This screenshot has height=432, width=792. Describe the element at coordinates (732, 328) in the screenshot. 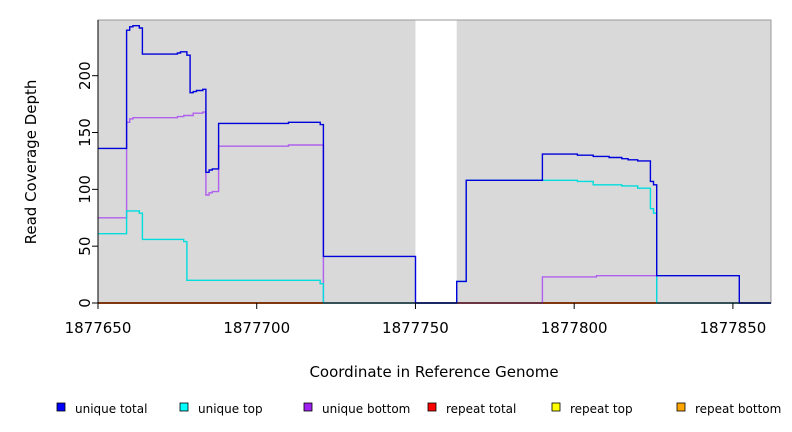

I see `x-tick-label: 1877850` at that location.